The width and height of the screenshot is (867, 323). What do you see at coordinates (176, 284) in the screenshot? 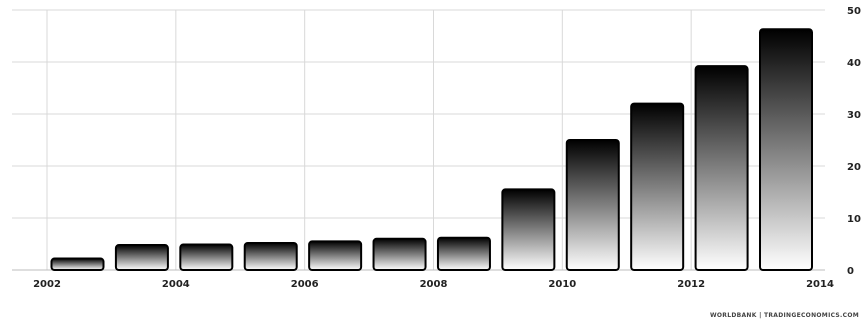
I see `x-tick-label: 2004` at bounding box center [176, 284].